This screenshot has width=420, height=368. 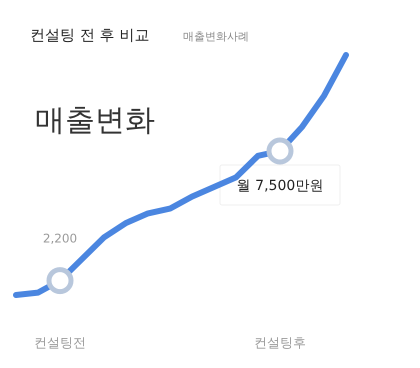 What do you see at coordinates (280, 343) in the screenshot?
I see `x-tick-label: 컨설팅후` at bounding box center [280, 343].